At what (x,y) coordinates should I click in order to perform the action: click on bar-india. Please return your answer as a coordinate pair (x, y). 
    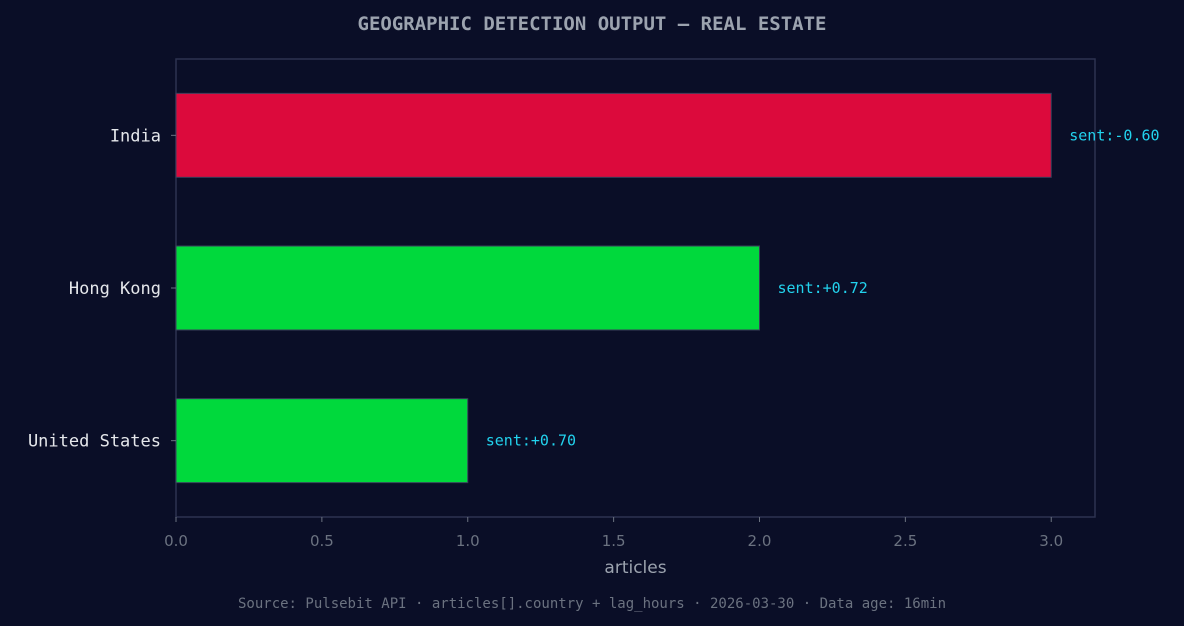
    Looking at the image, I should click on (613, 135).